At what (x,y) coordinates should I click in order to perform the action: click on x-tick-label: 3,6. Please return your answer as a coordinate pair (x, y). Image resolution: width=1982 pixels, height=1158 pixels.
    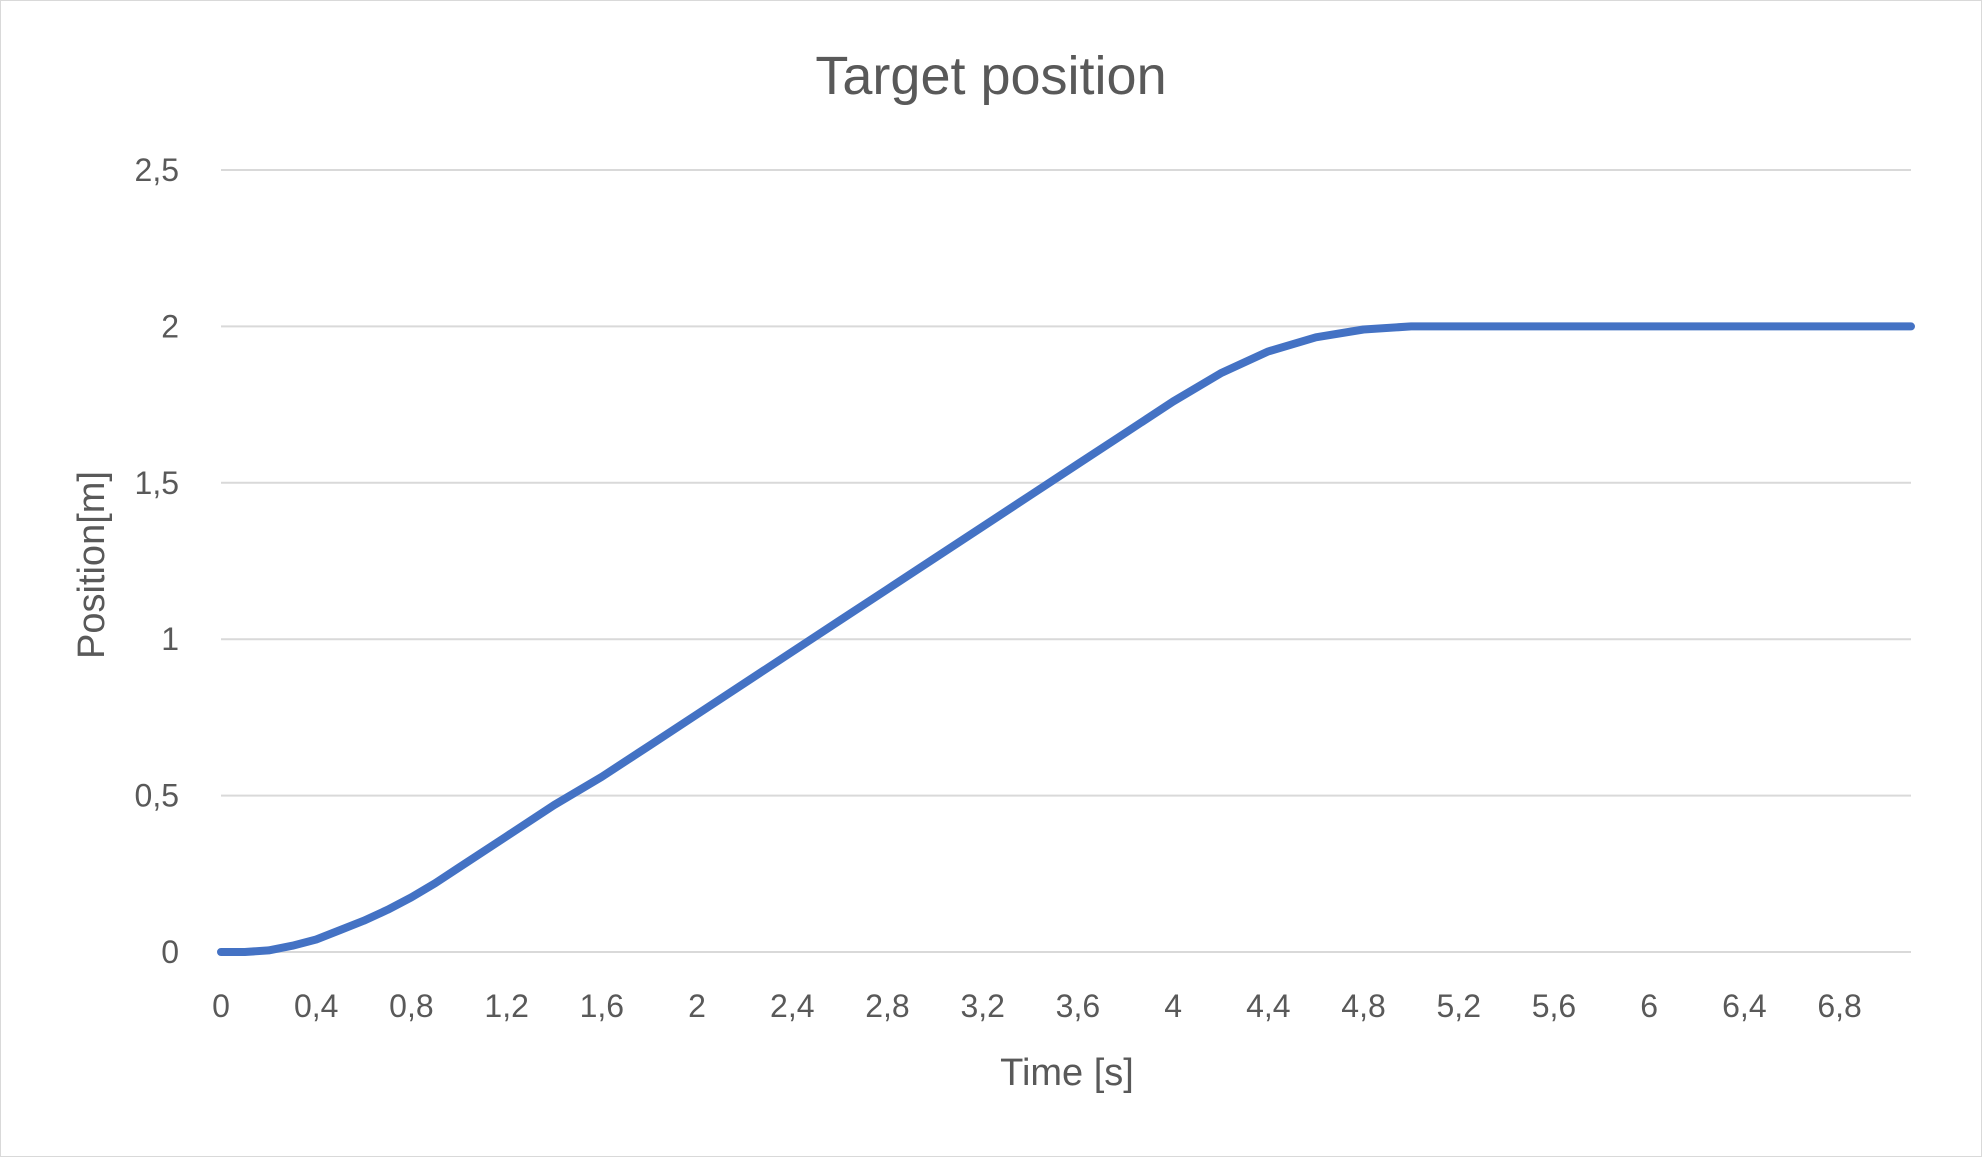
    Looking at the image, I should click on (1078, 1006).